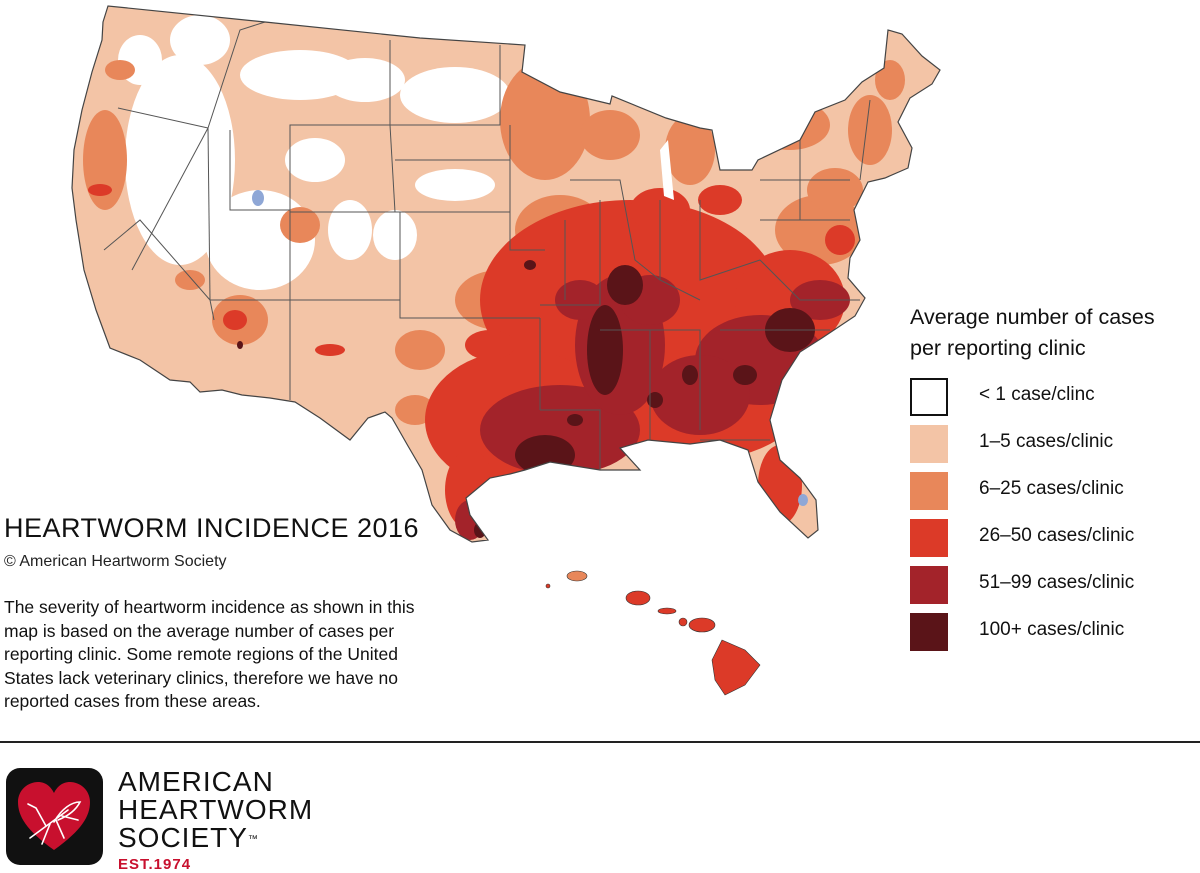  I want to click on legend-label: 6–25 cases/clinic, so click(1051, 488).